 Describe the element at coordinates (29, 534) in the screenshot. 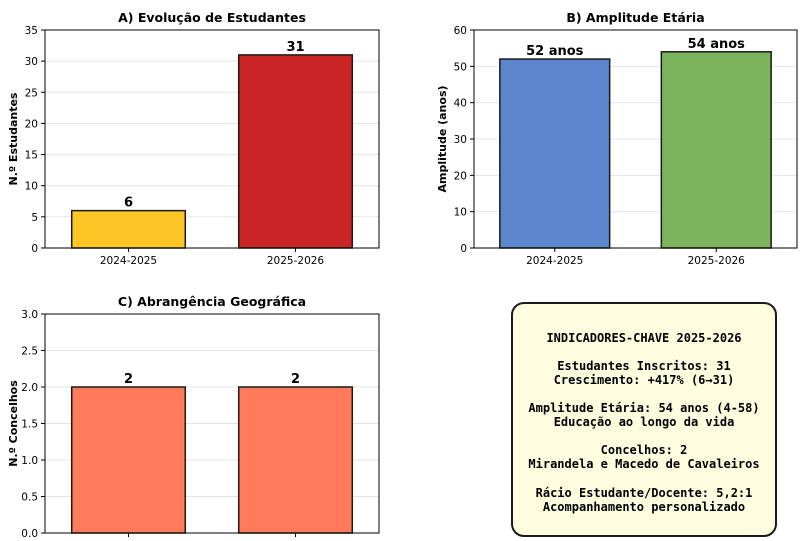

I see `y-tick-label: 0.0` at that location.